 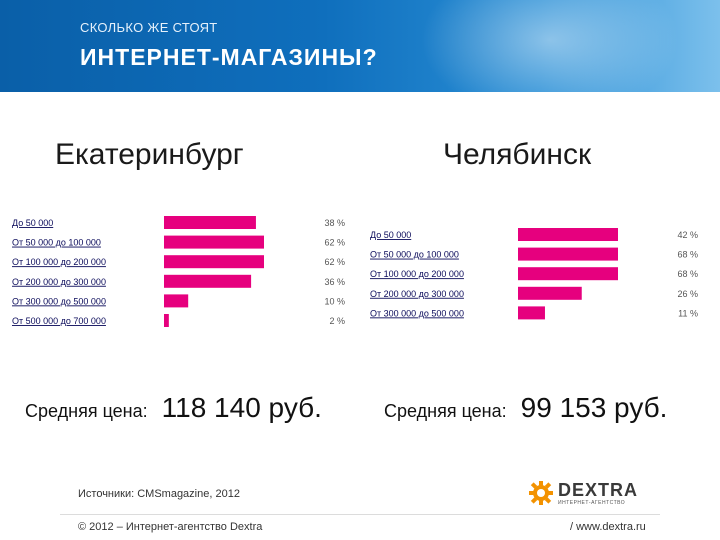 I want to click on value-label: 11 %, so click(x=688, y=313).